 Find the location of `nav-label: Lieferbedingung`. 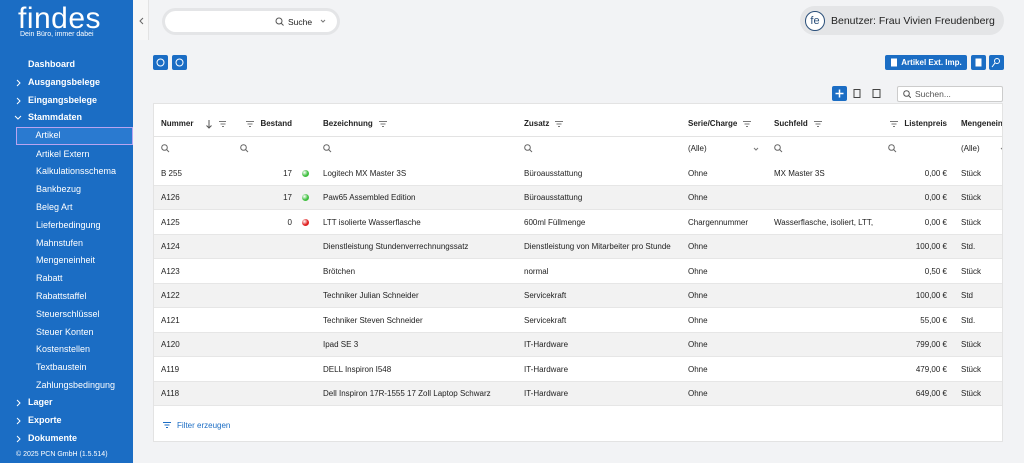

nav-label: Lieferbedingung is located at coordinates (68, 225).